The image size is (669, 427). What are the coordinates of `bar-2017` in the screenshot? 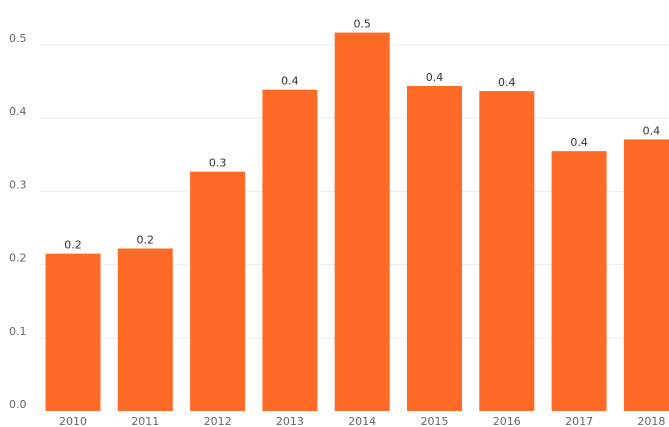 It's located at (579, 281).